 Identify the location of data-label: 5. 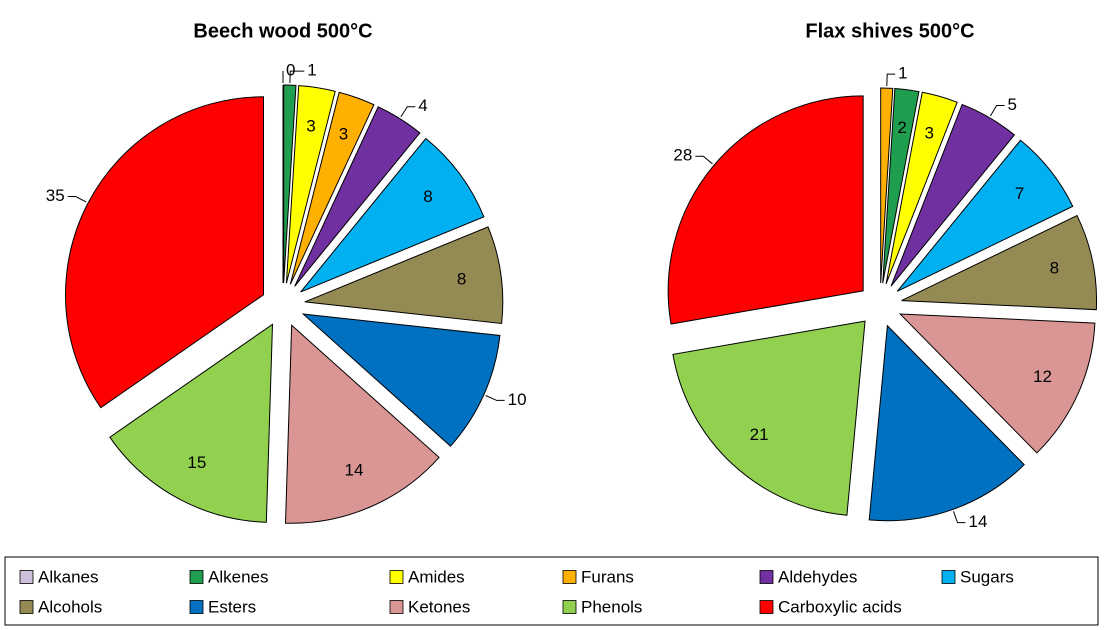
(1012, 104).